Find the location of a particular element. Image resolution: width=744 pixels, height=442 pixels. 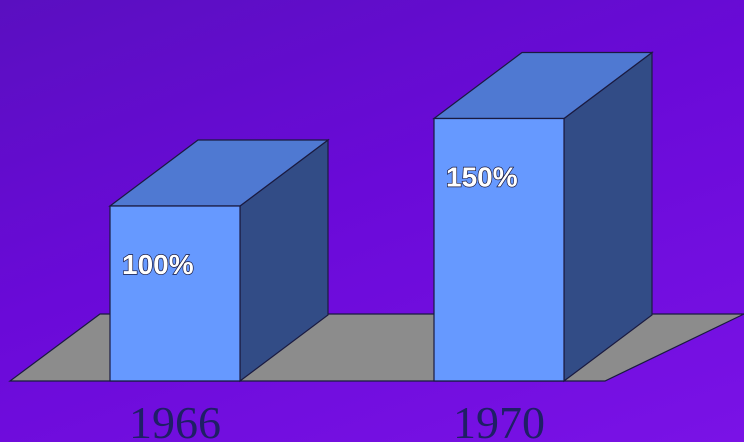

bar-front-1966 is located at coordinates (175, 293).